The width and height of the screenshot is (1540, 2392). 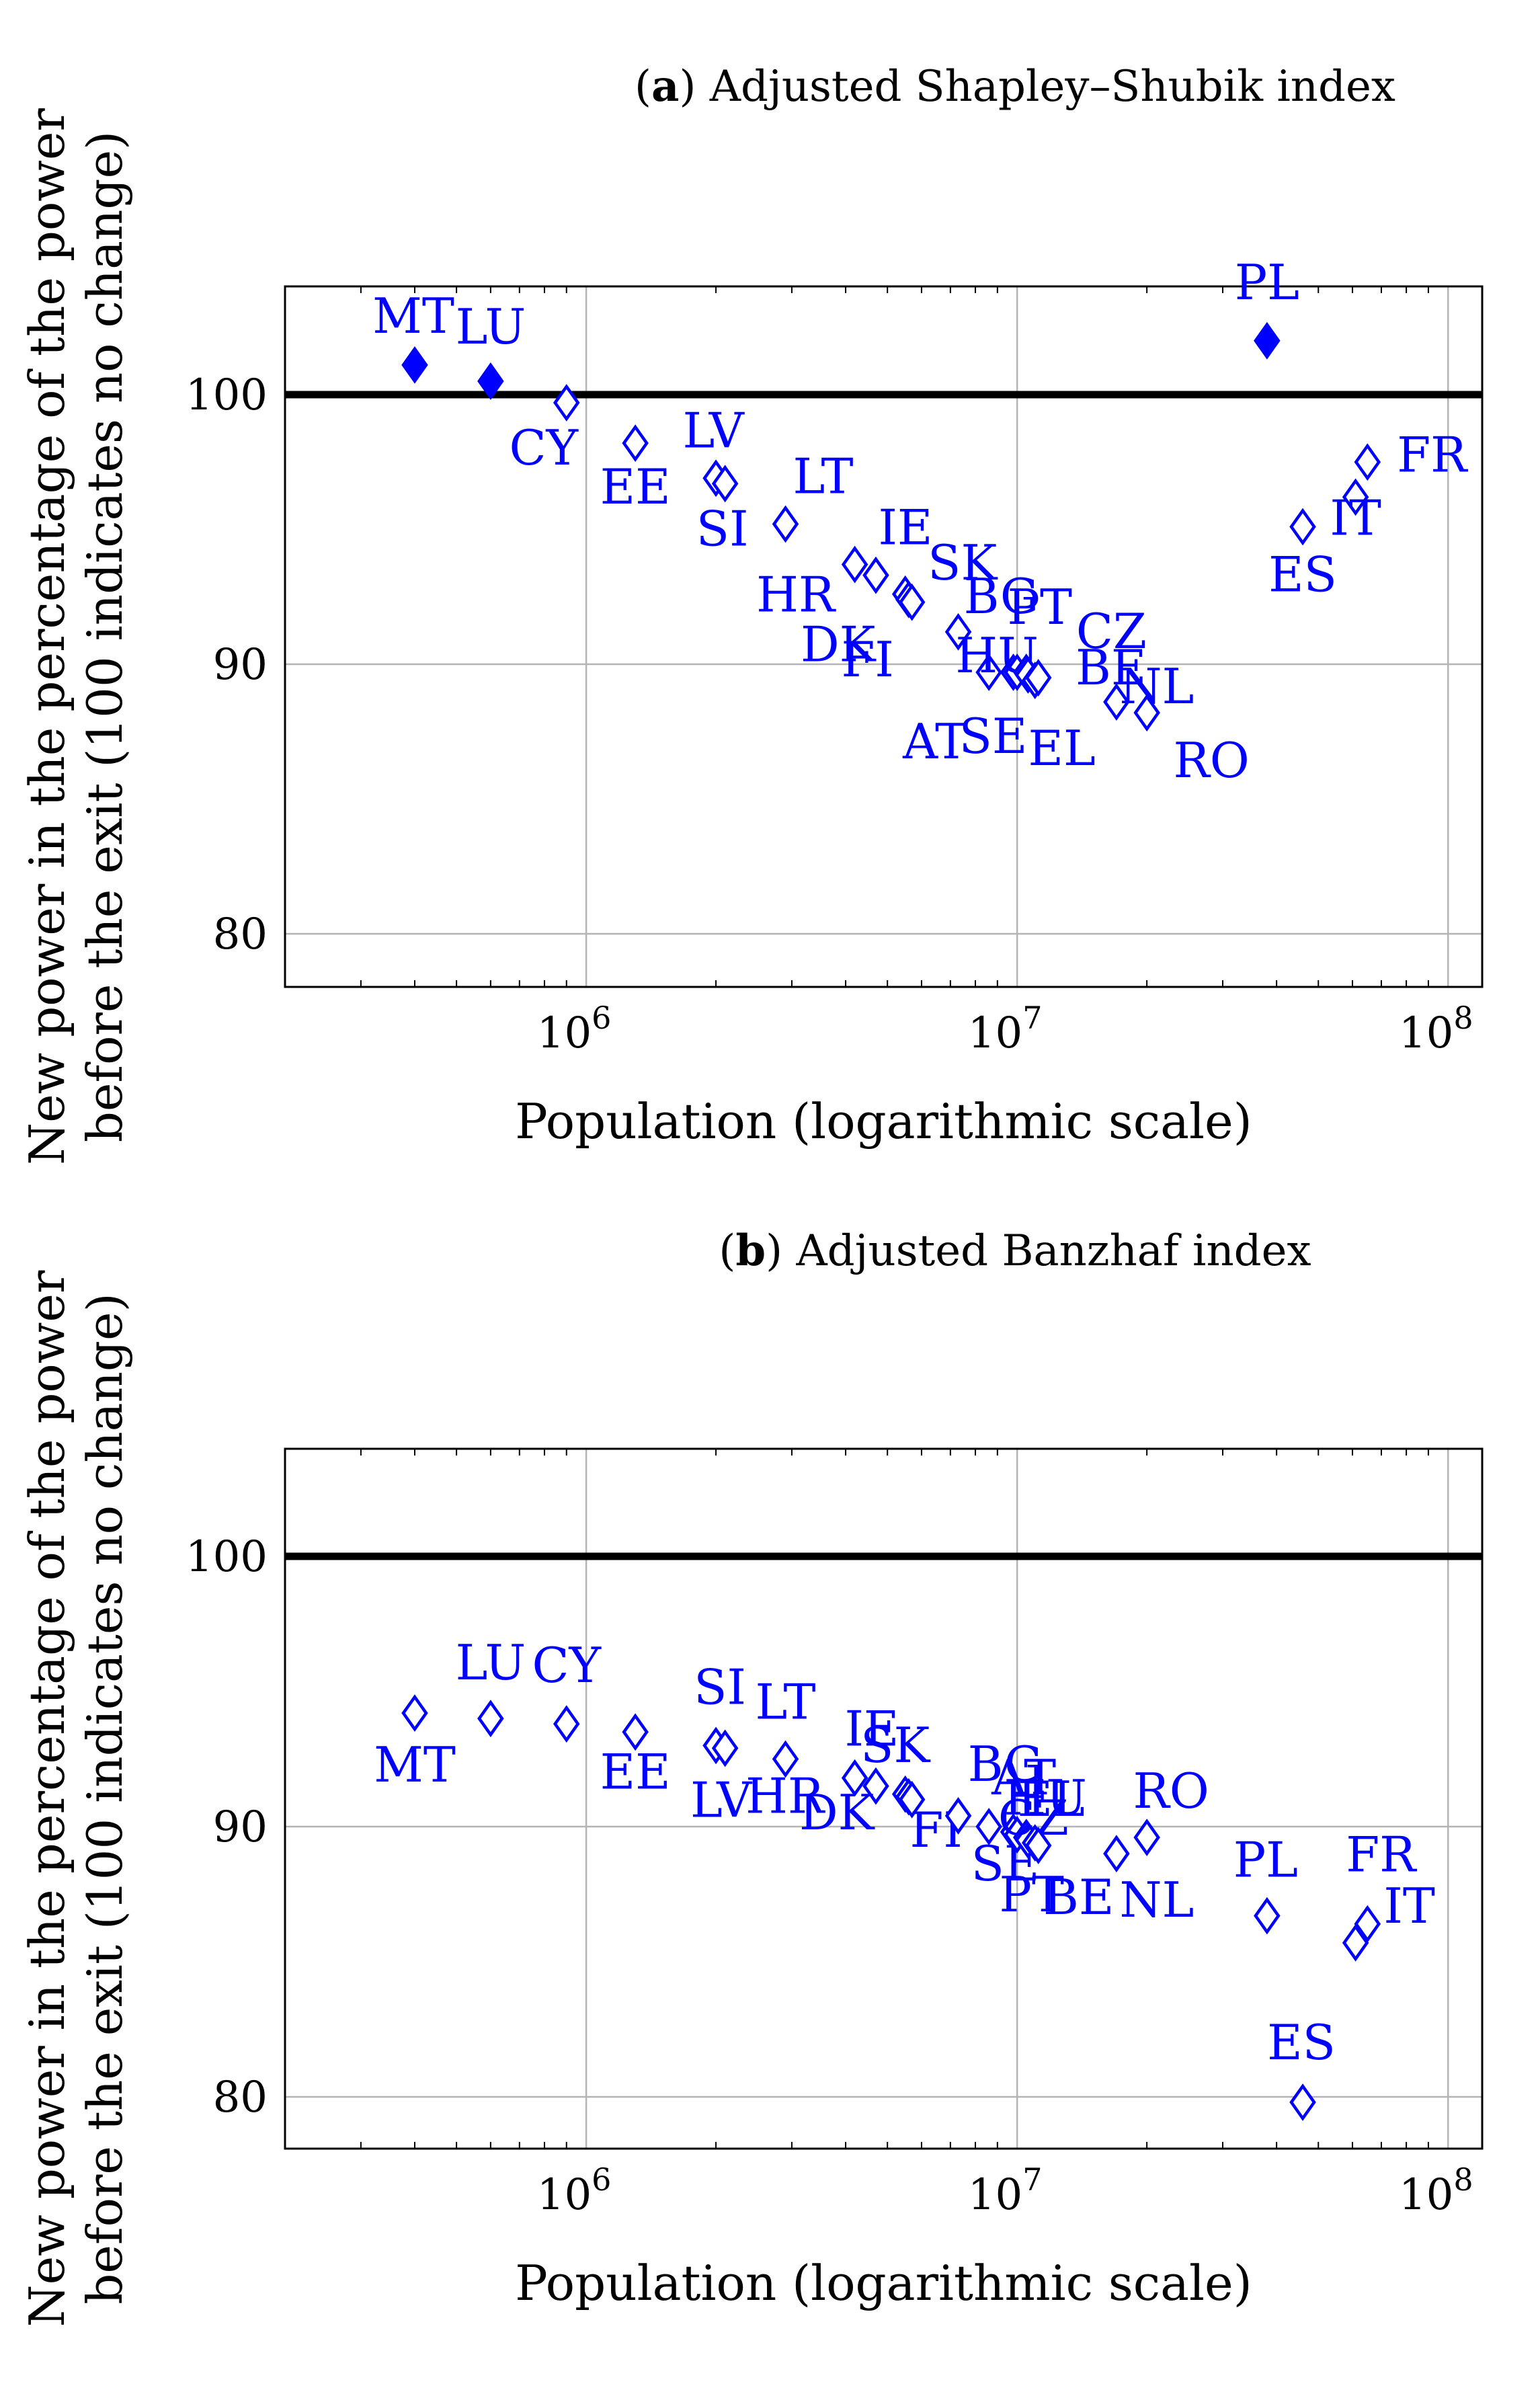 I want to click on data-label-fi: FI, so click(x=867, y=659).